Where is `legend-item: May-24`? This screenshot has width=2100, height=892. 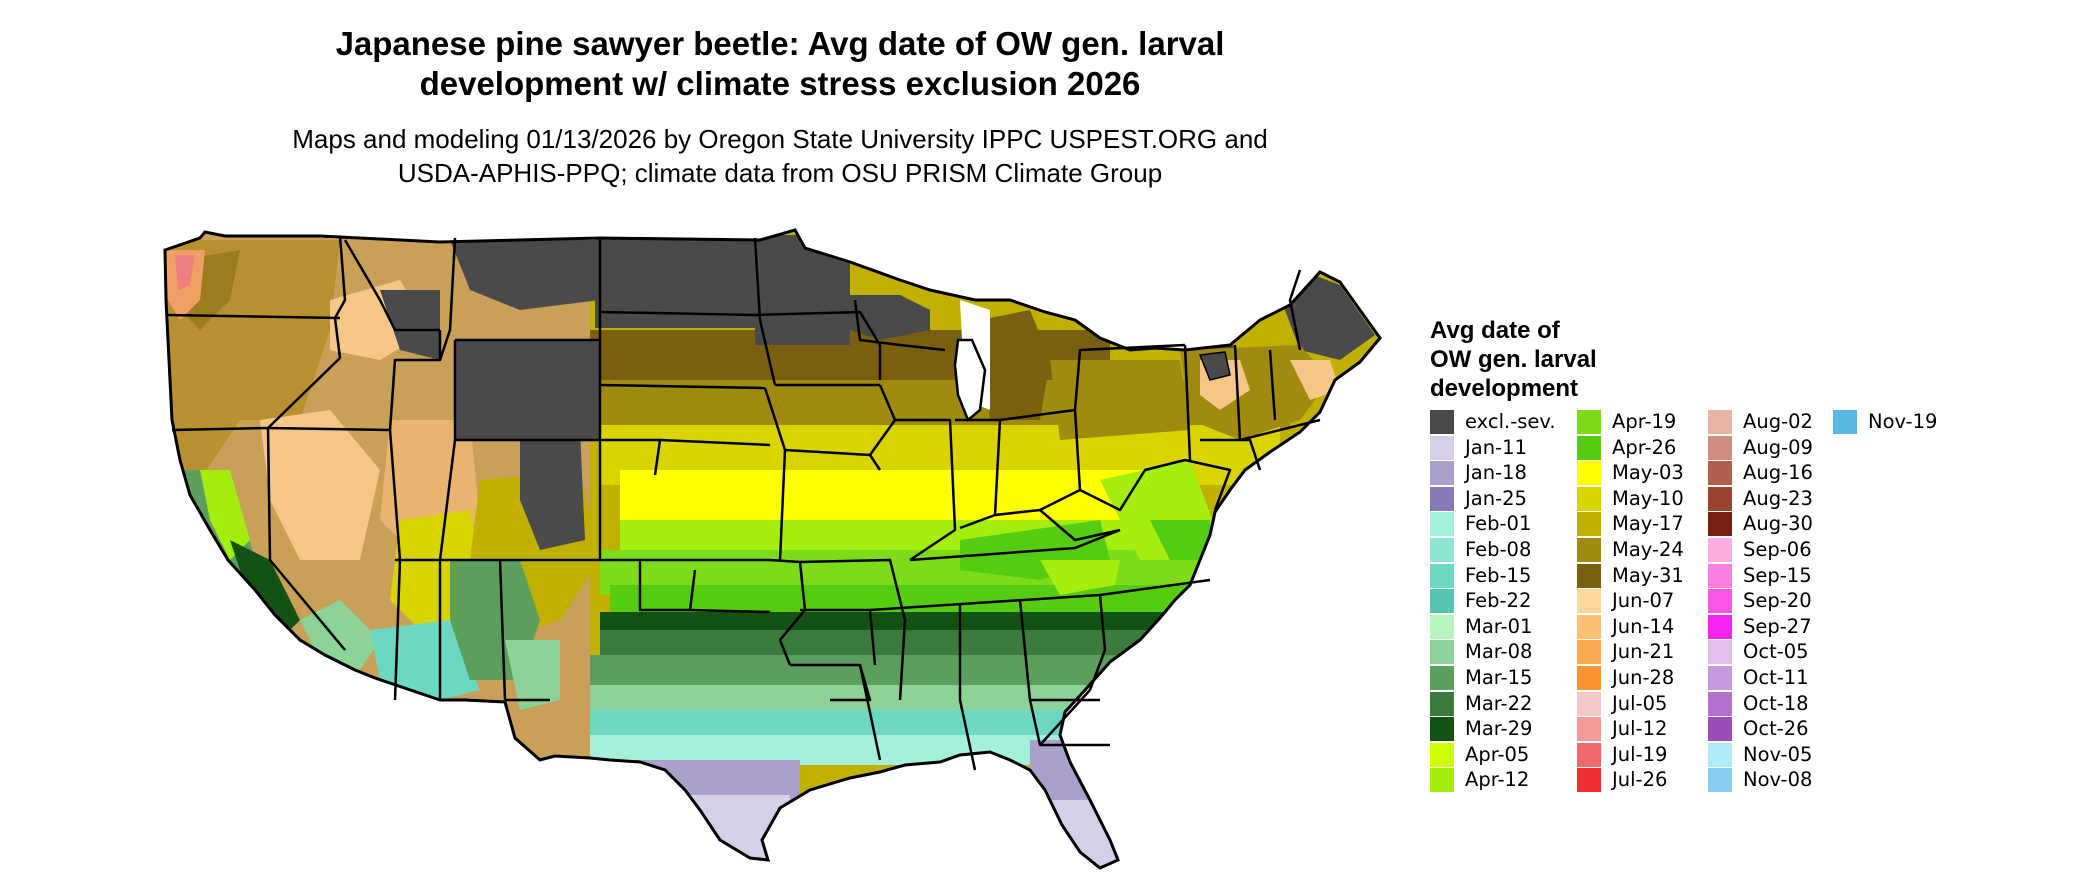 legend-item: May-24 is located at coordinates (1640, 550).